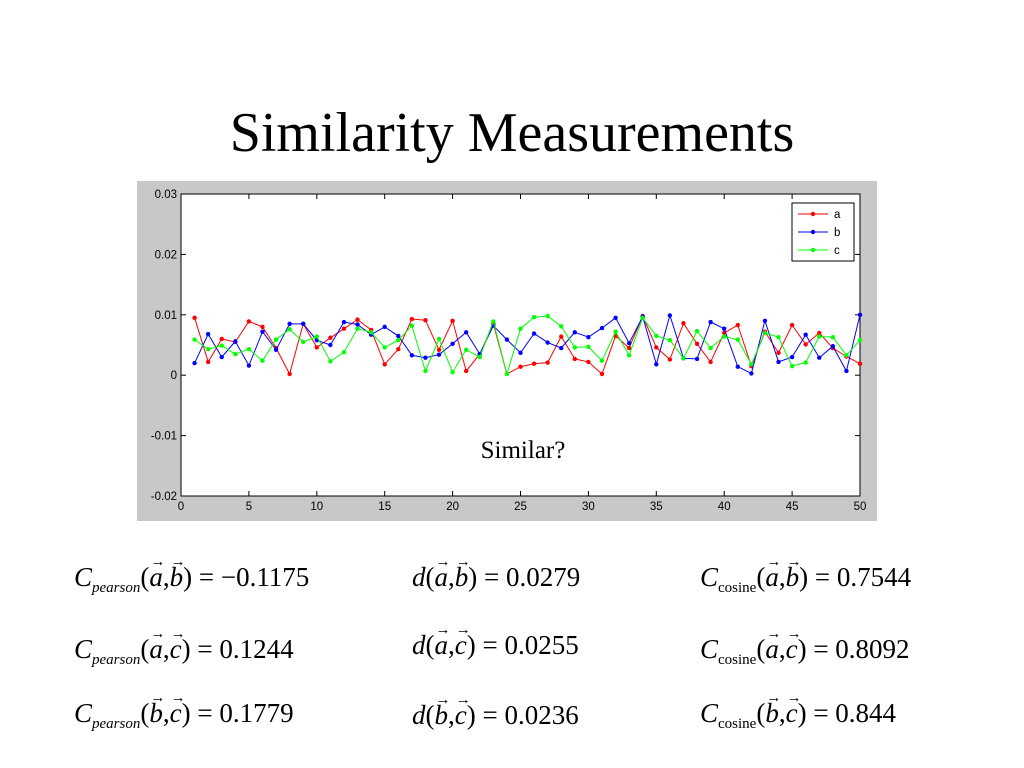 The image size is (1024, 768). I want to click on legend-label-c: c, so click(837, 251).